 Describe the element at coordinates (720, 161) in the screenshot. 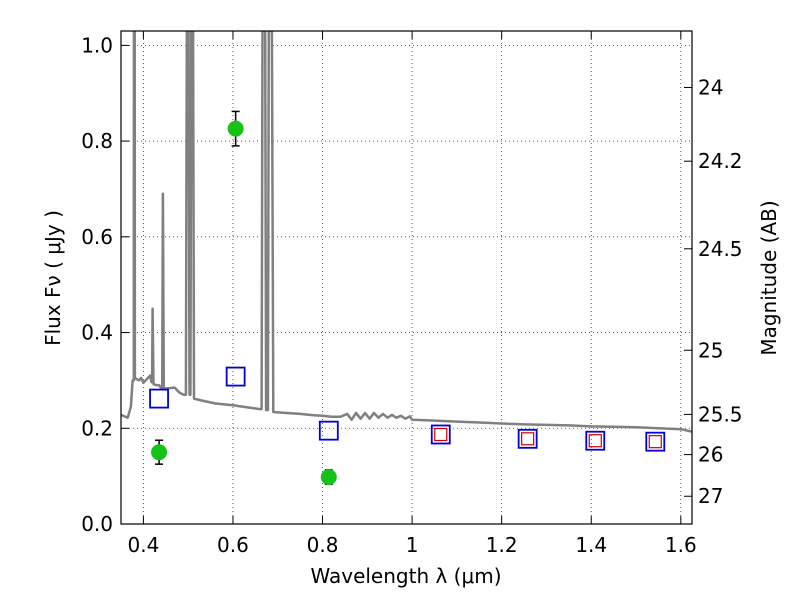

I see `y2-tick-label: 24.2` at that location.